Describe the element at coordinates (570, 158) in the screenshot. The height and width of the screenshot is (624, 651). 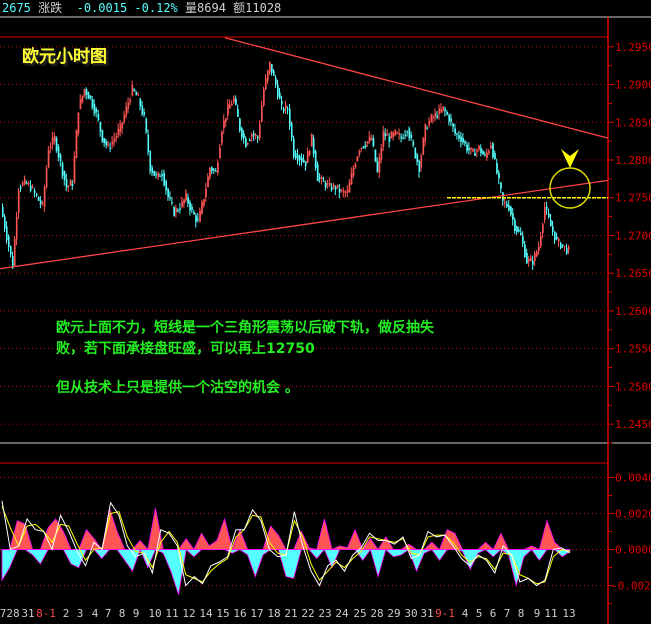
I see `arrow-down-icon` at that location.